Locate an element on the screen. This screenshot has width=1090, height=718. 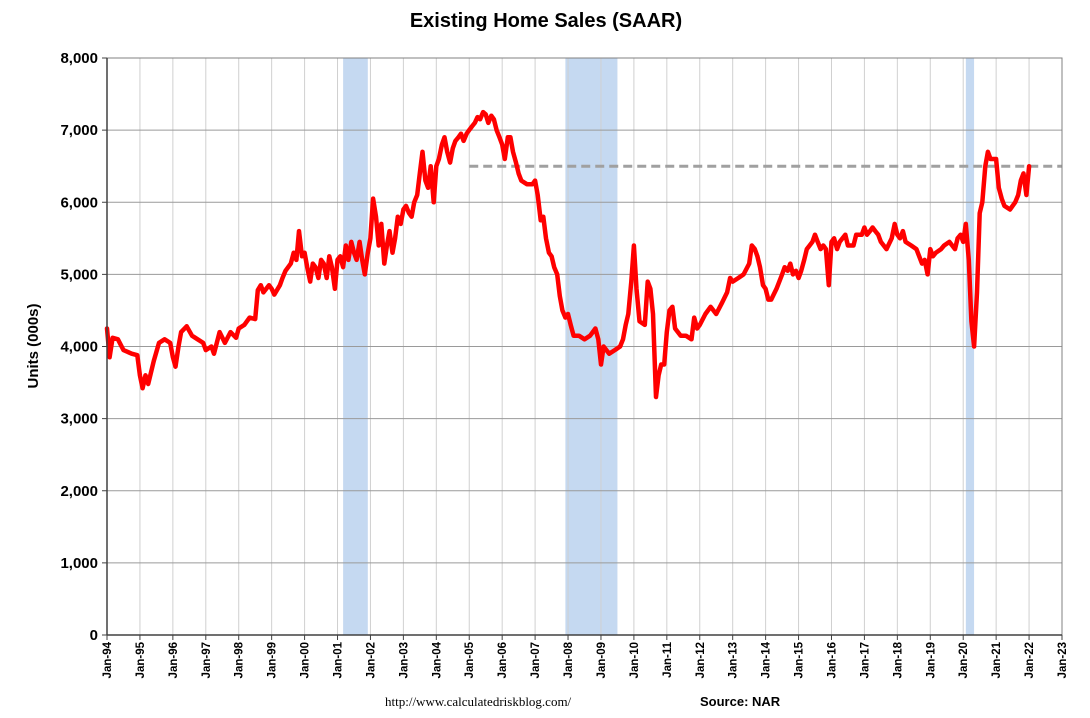
x-tick-label-4: Jan-98 is located at coordinates (240, 659).